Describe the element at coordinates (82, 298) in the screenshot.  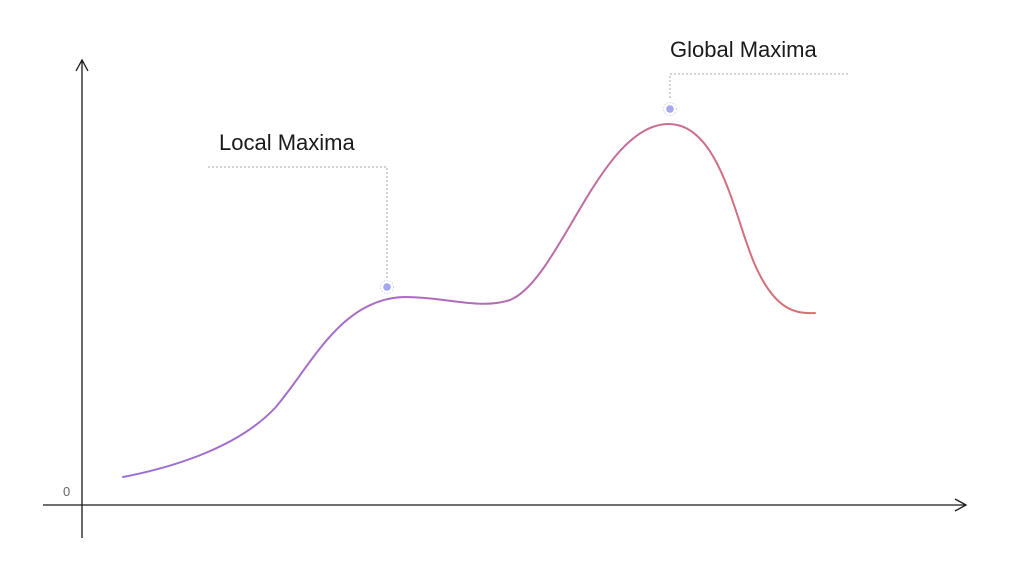
I see `y-axis` at that location.